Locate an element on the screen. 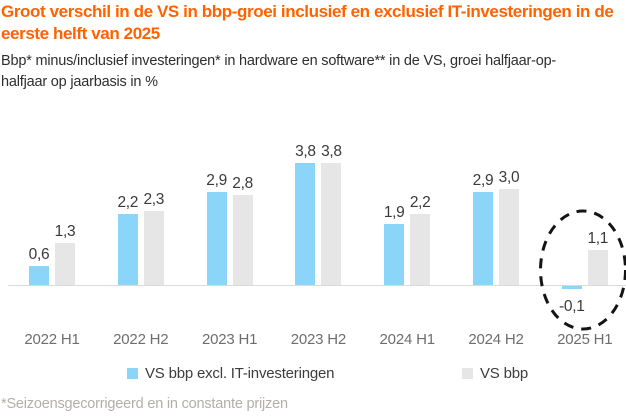 Image resolution: width=626 pixels, height=417 pixels. x-axis-label: 2023 H2 is located at coordinates (318, 339).